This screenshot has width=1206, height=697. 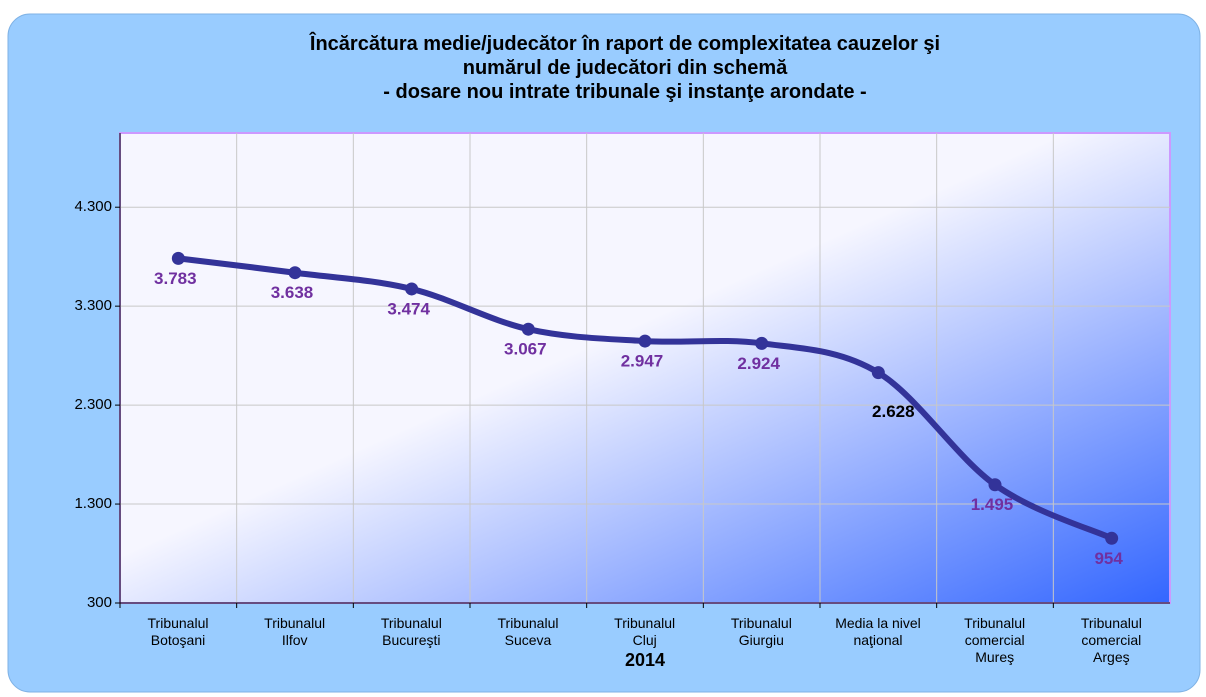 What do you see at coordinates (295, 631) in the screenshot?
I see `x-tick-label: Tribunalul Ilfov` at bounding box center [295, 631].